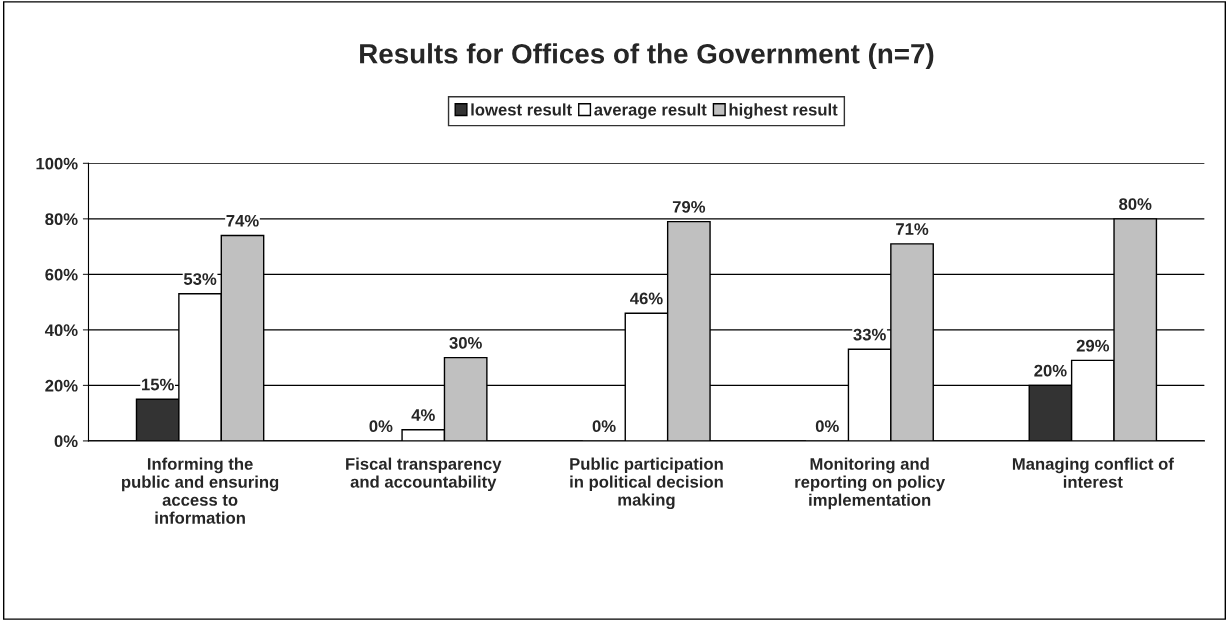 This screenshot has height=621, width=1229. What do you see at coordinates (1093, 472) in the screenshot?
I see `x-tick-label: Managing conflict of interest` at bounding box center [1093, 472].